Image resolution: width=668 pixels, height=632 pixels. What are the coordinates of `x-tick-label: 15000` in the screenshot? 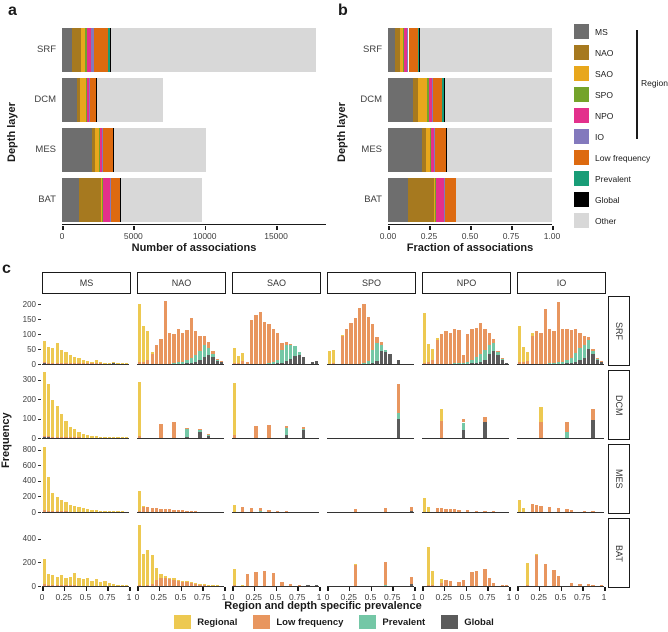 It's located at (276, 236).